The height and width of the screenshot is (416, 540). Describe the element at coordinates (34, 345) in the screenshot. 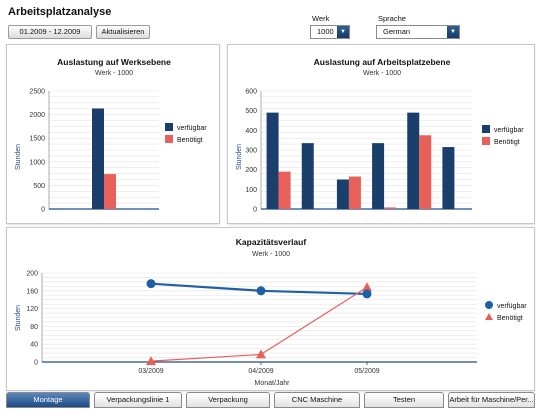

I see `y-tick-label: 40` at that location.